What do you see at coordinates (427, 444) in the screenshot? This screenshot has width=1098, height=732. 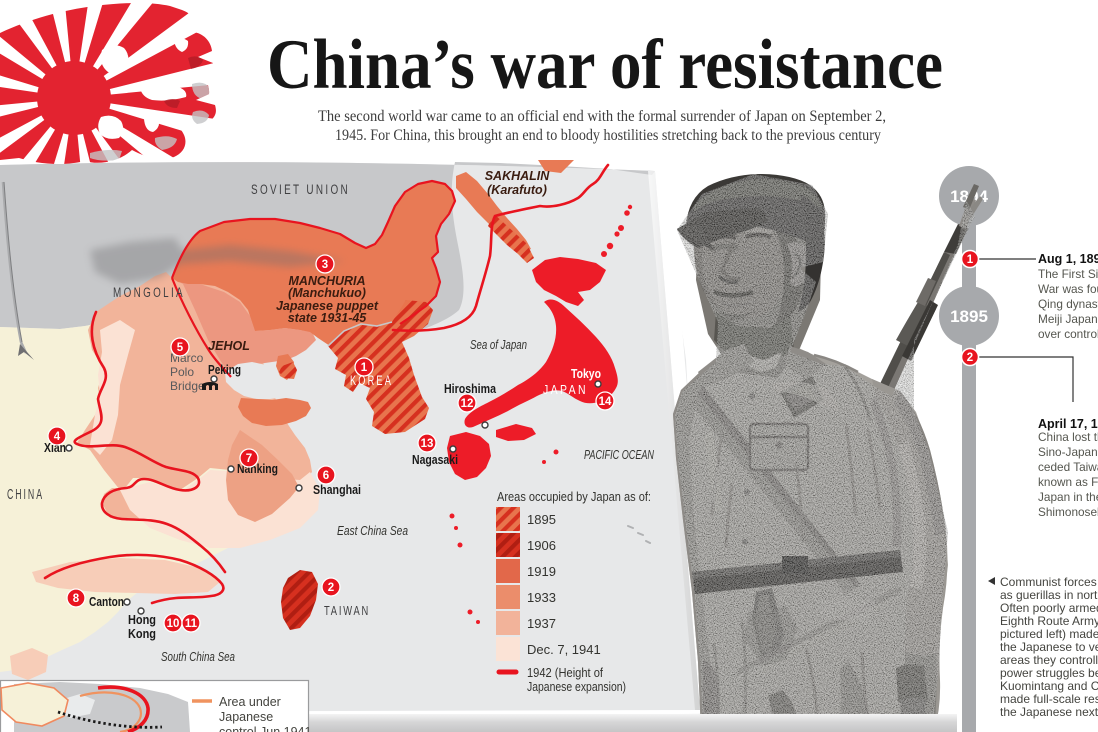 I see `svg-text: 13` at bounding box center [427, 444].